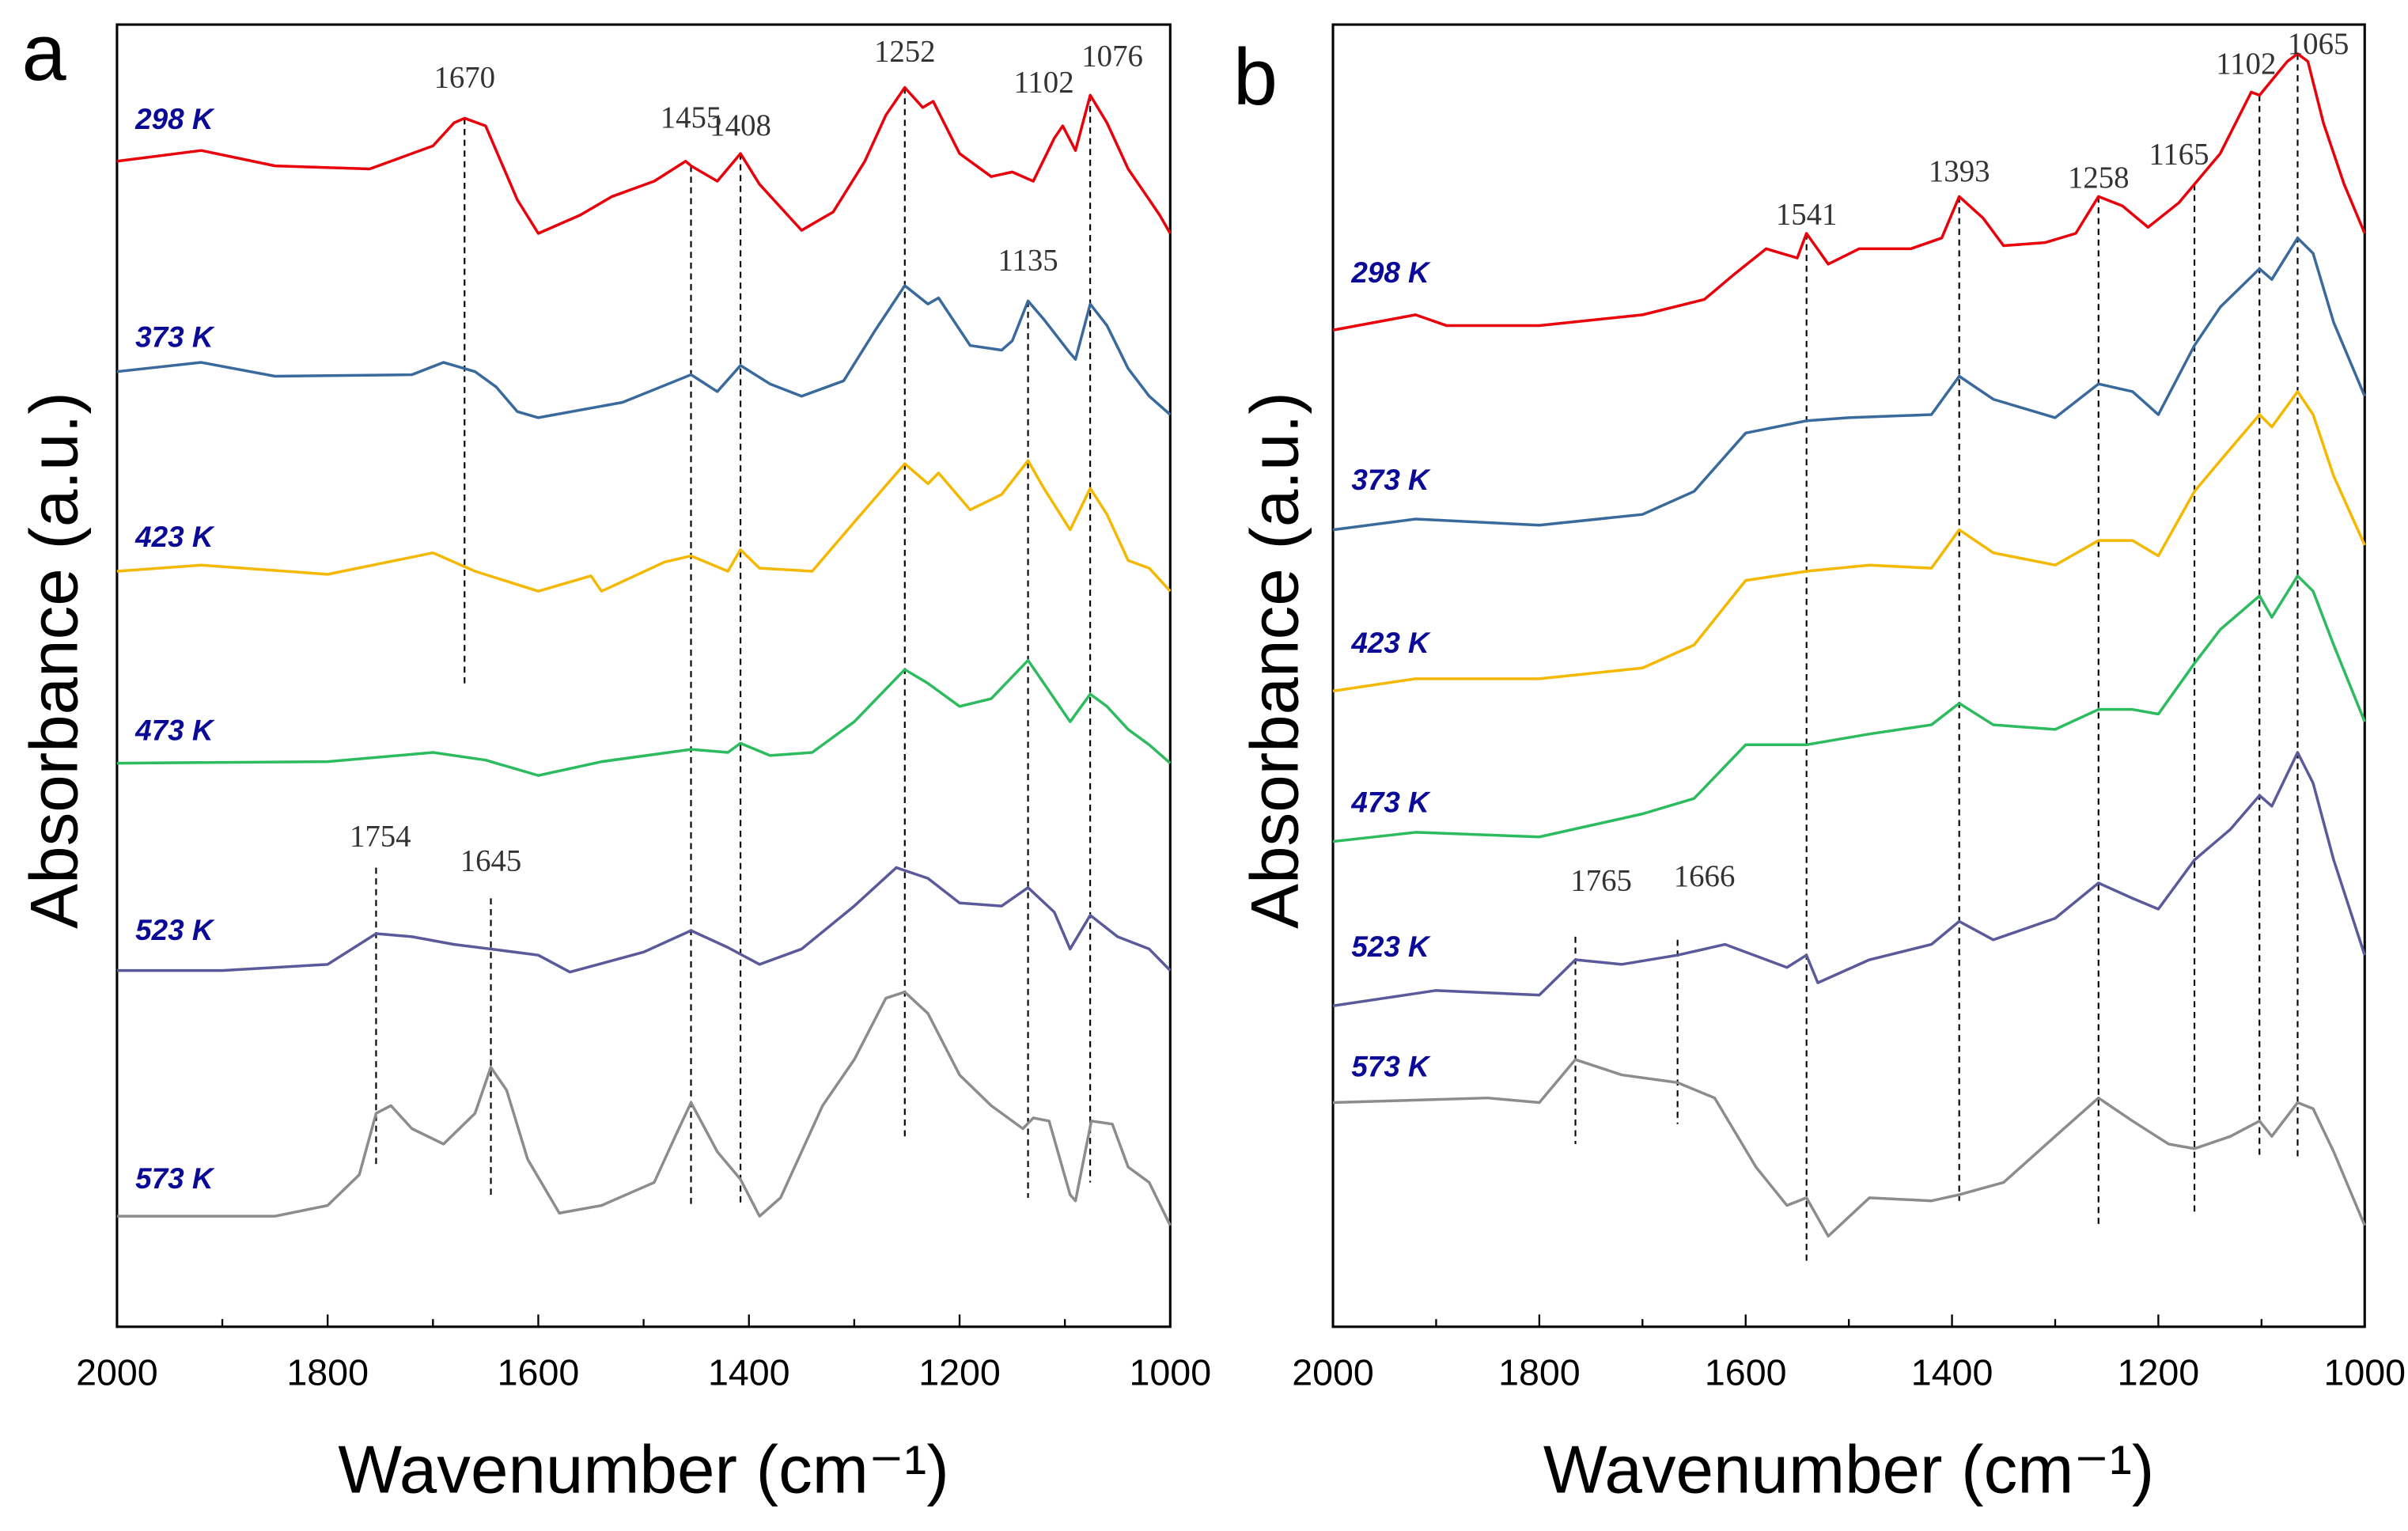 The image size is (2408, 1531). Describe the element at coordinates (905, 52) in the screenshot. I see `peak-label: 1252` at that location.